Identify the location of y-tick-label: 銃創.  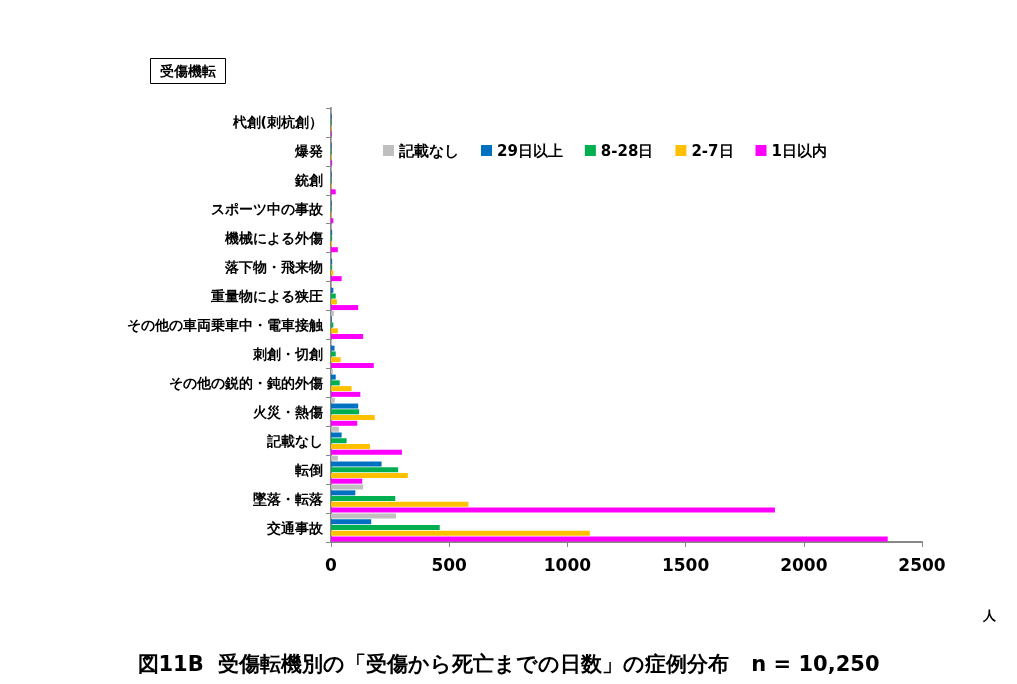
(308, 180).